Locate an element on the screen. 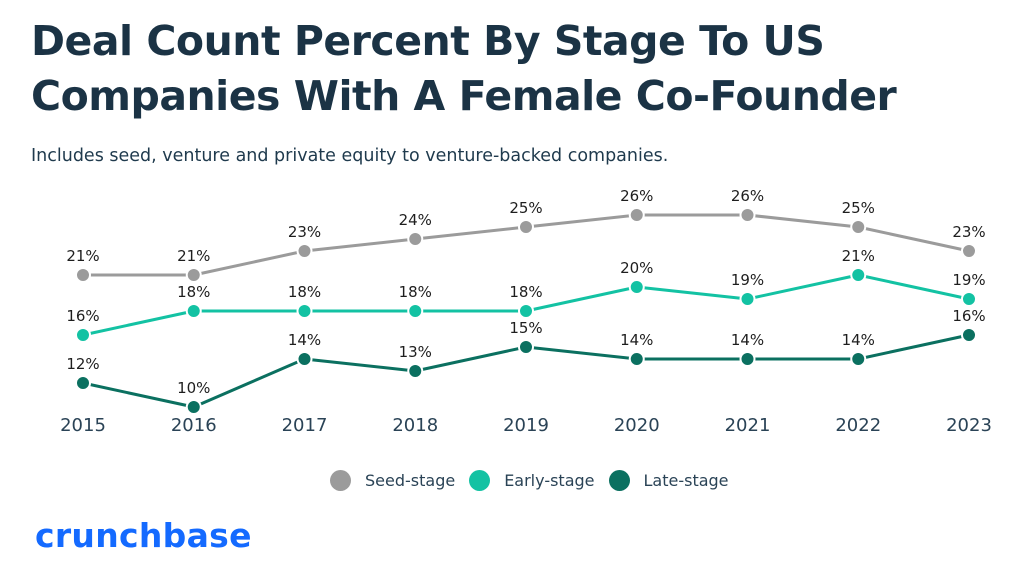  x-axis-ticks: 2015 2016 2017 2018 2019 2020 2021 2022 2023 is located at coordinates (526, 425).